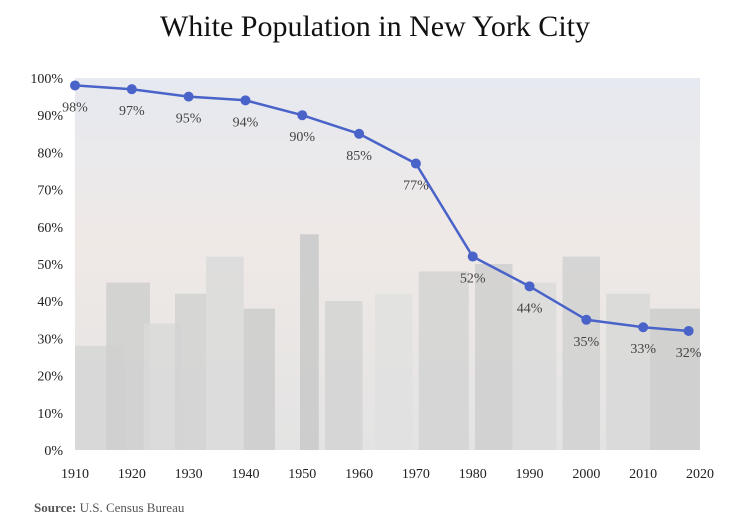  Describe the element at coordinates (50, 116) in the screenshot. I see `y-tick-label: 90%` at that location.